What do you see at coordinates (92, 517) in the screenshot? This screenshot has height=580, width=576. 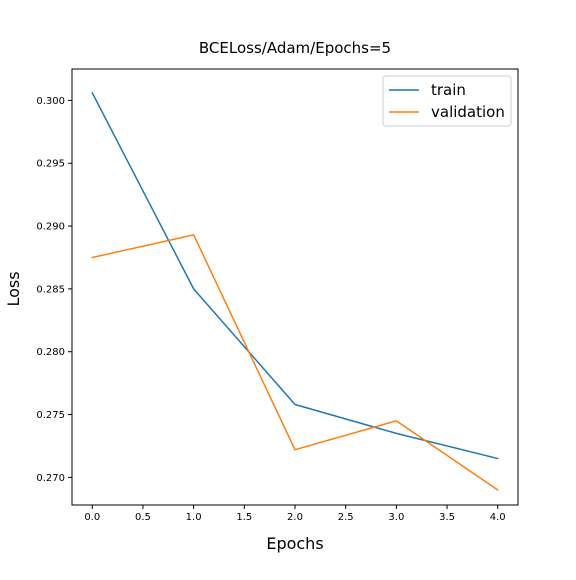 I see `x-tick-label: 0.0` at bounding box center [92, 517].